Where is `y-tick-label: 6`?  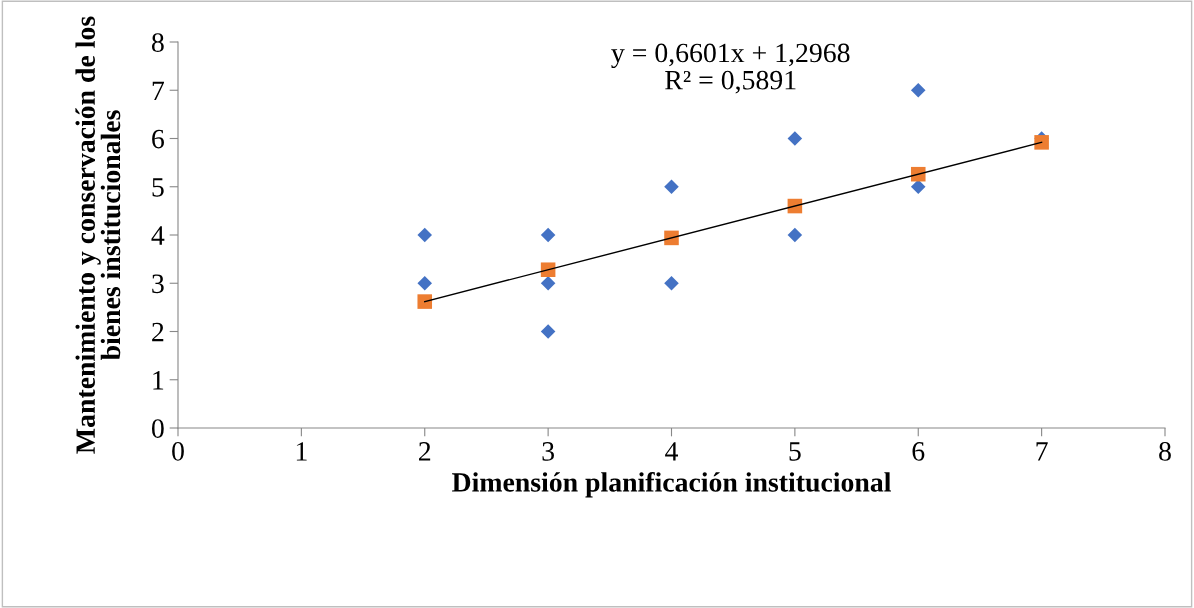 y-tick-label: 6 is located at coordinates (158, 139).